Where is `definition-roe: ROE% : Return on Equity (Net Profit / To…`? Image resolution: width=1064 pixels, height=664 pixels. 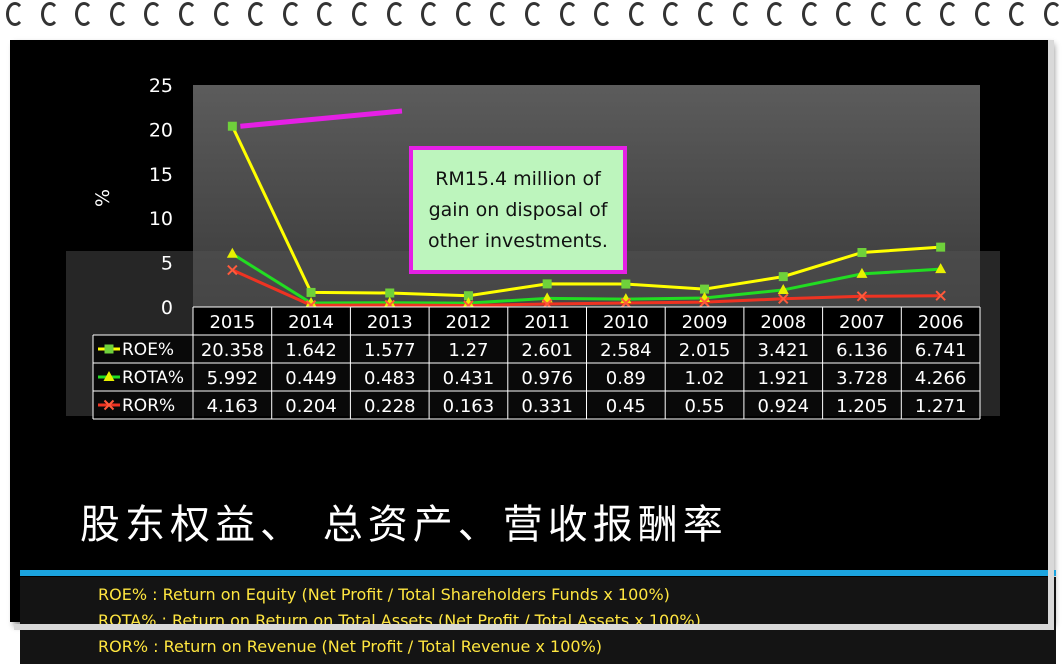
definition-roe: ROE% : Return on Equity (Net Profit / To… is located at coordinates (384, 594).